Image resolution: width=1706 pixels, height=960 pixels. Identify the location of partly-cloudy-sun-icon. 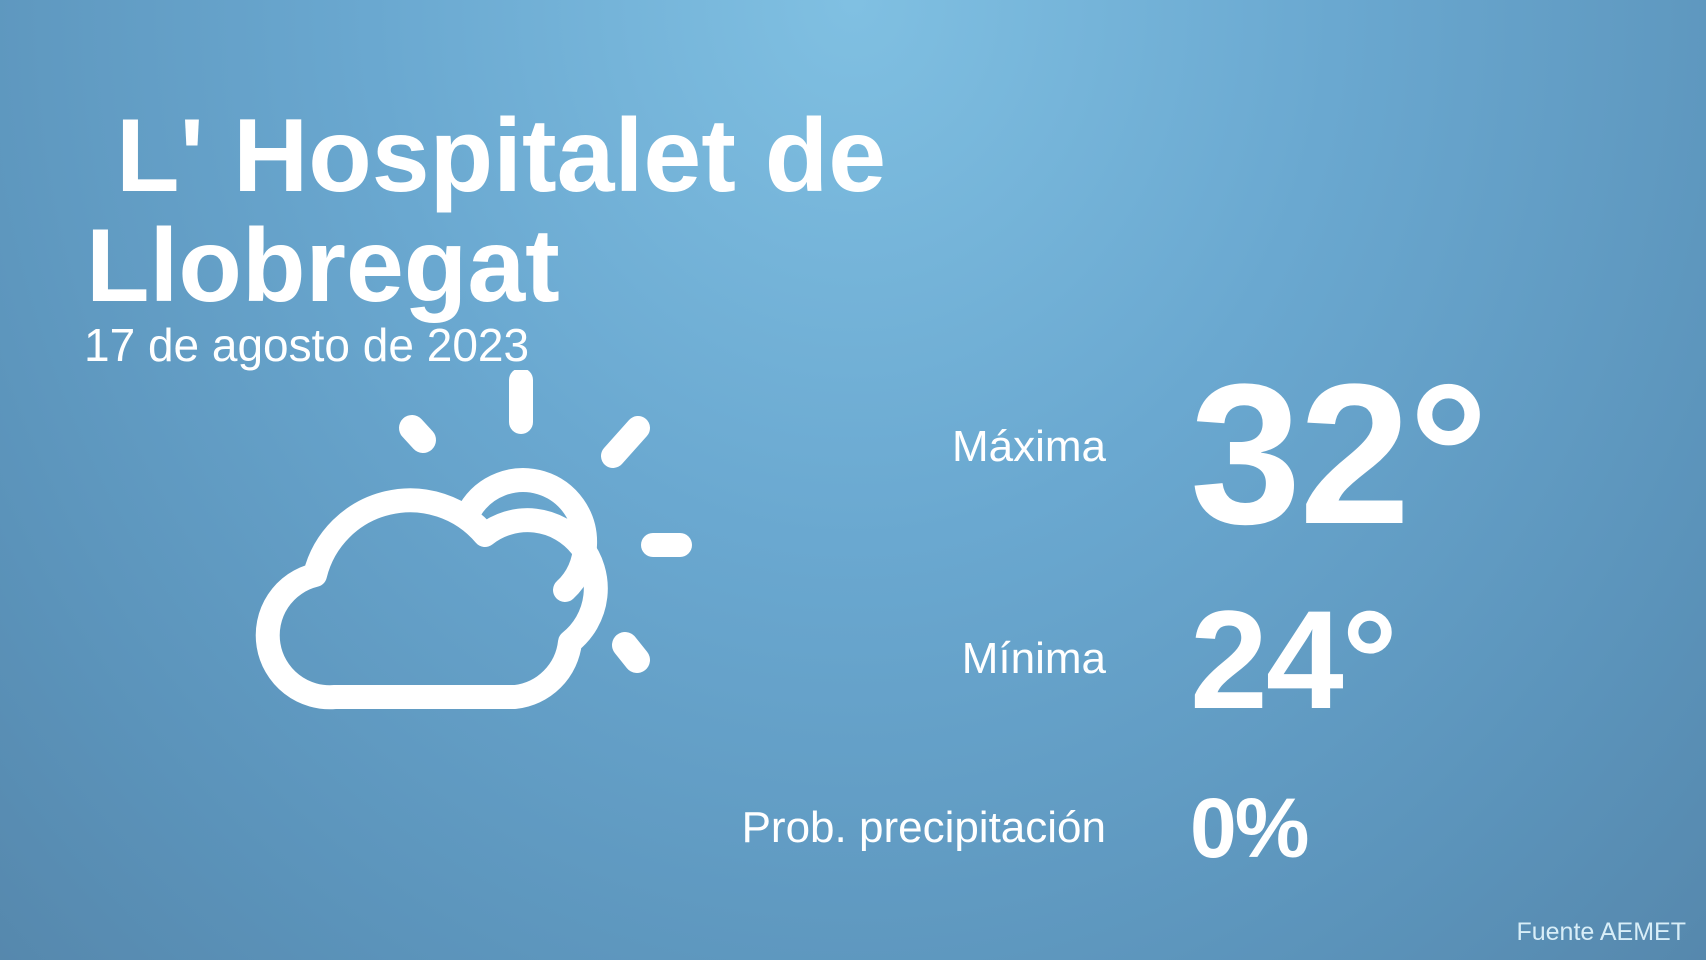
(473, 540).